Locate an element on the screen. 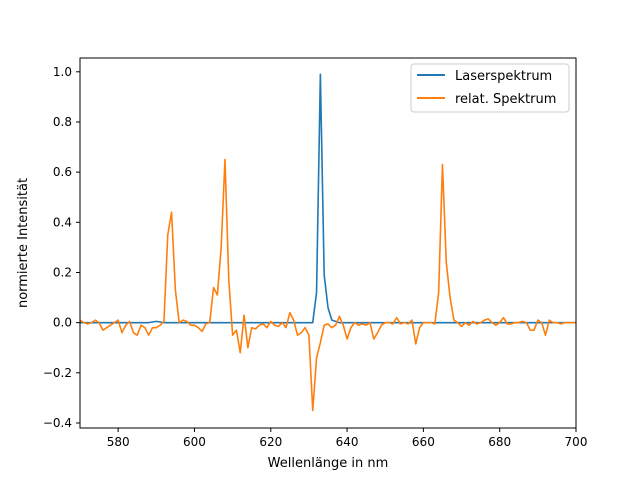  x-axis-label: Wellenlänge in nm is located at coordinates (328, 463).